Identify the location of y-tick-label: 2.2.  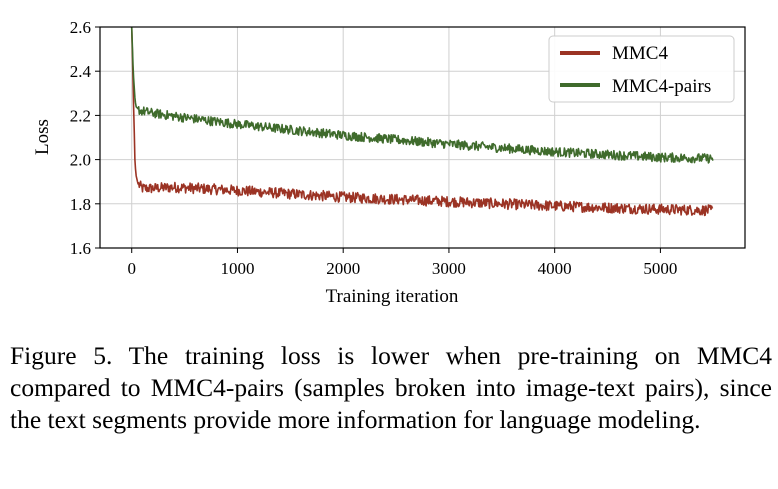
(80, 115).